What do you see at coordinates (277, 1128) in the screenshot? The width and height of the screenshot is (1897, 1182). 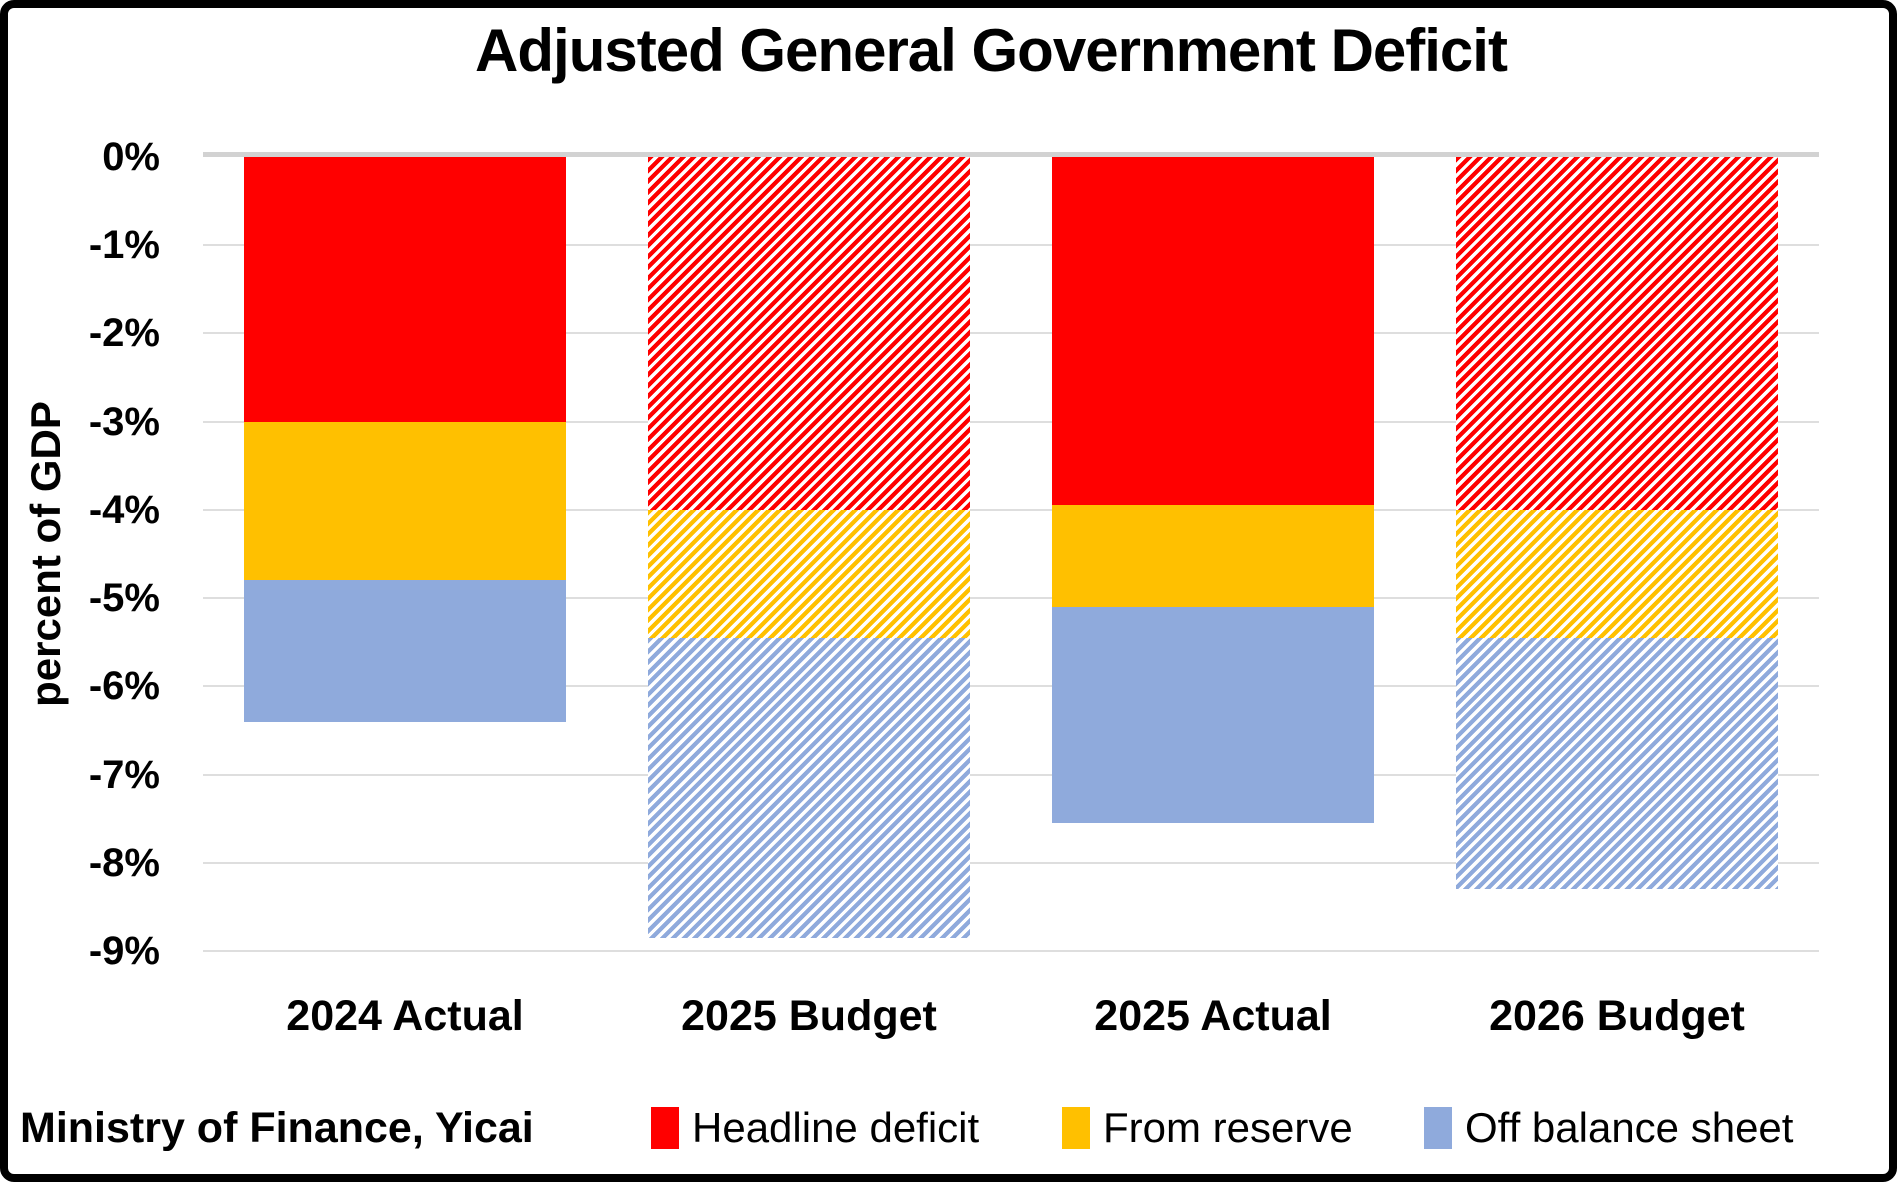 I see `source-label: Ministry of Finance, Yicai` at bounding box center [277, 1128].